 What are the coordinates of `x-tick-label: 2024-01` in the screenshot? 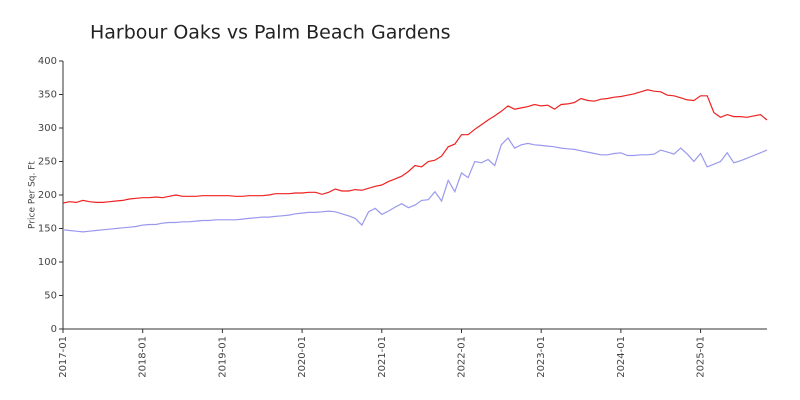 It's located at (621, 357).